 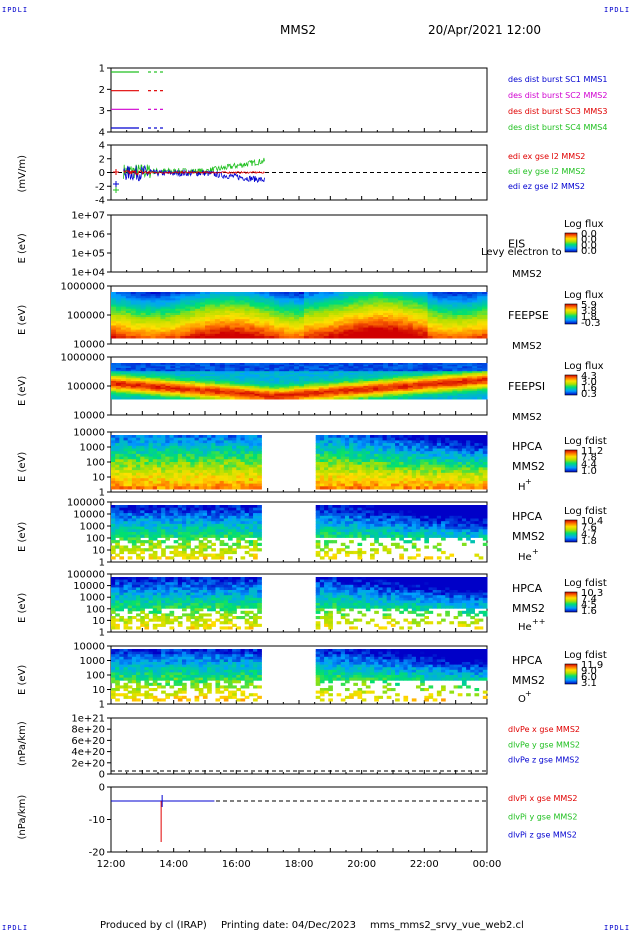 What do you see at coordinates (22, 743) in the screenshot?
I see `divpe-ylabel: (nPa/km)` at bounding box center [22, 743].